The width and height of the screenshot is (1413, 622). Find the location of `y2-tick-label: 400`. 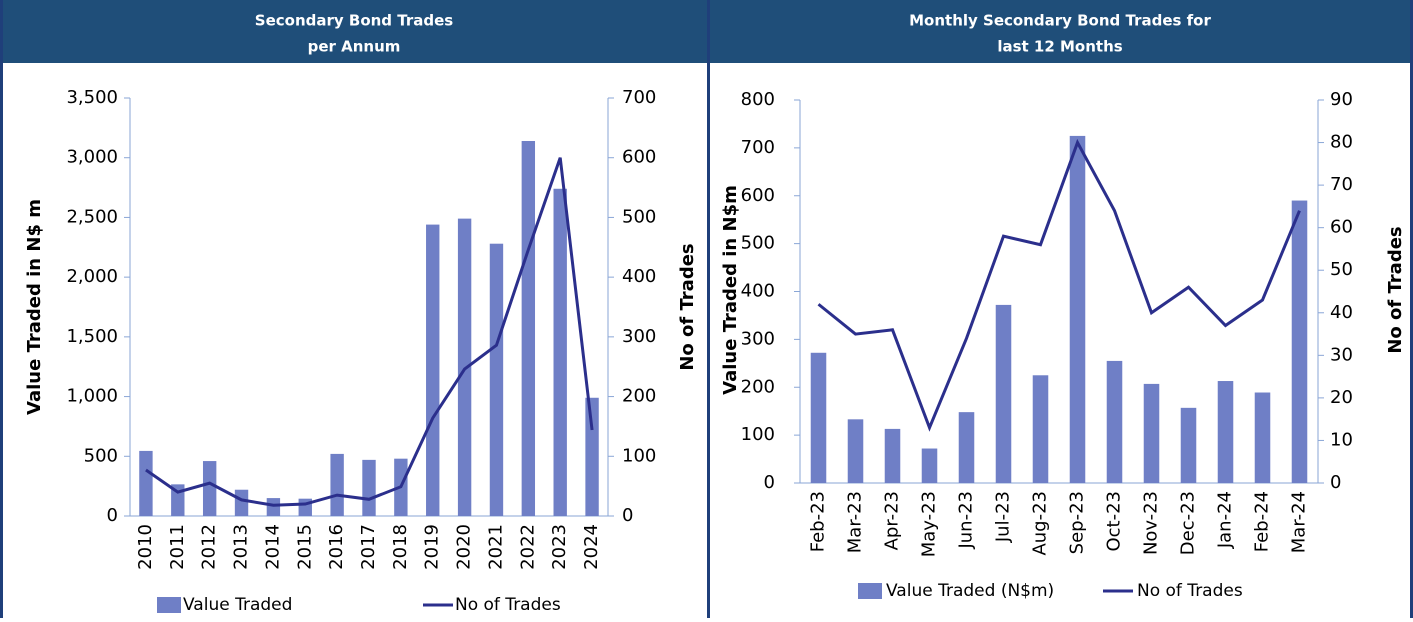

y2-tick-label: 400 is located at coordinates (639, 276).